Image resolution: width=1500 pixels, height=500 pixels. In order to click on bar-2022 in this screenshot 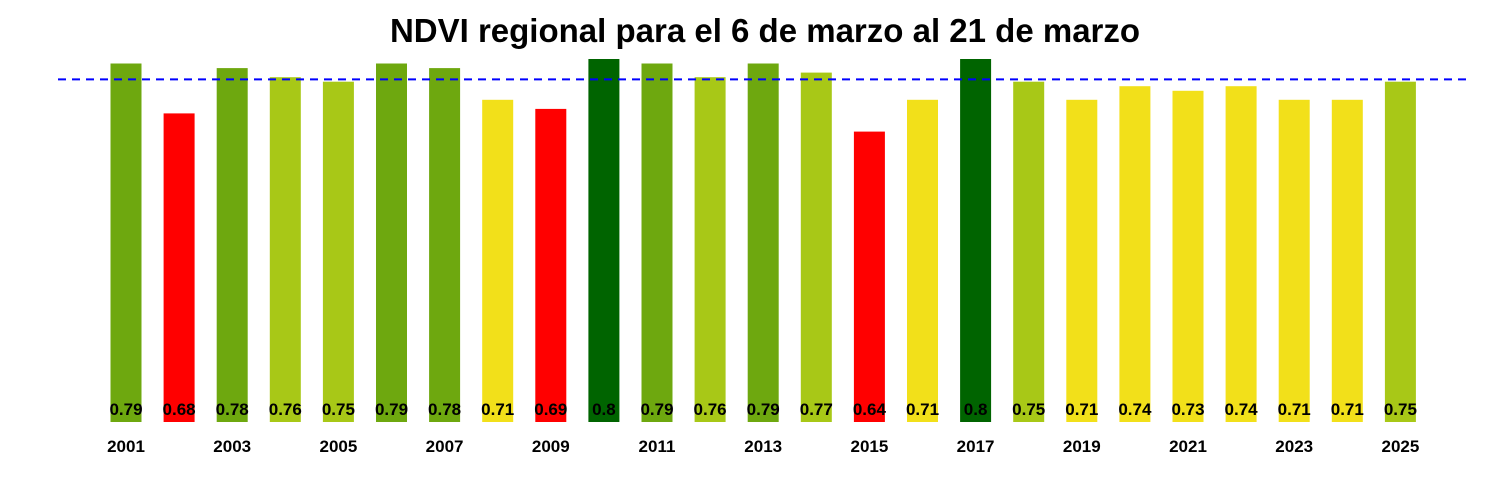, I will do `click(1241, 254)`.